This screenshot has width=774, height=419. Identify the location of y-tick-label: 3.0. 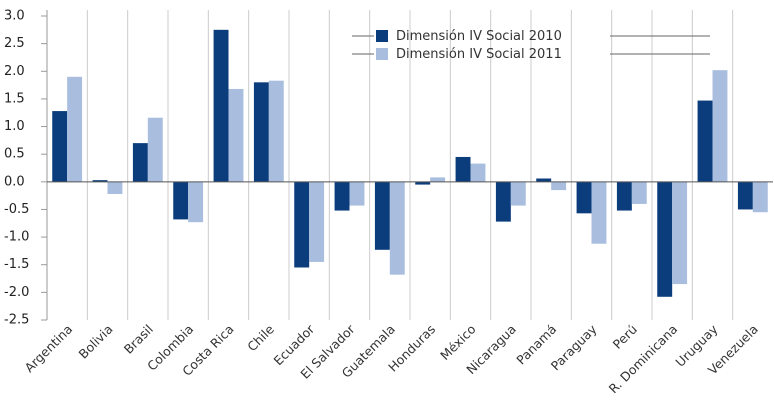
(14, 16).